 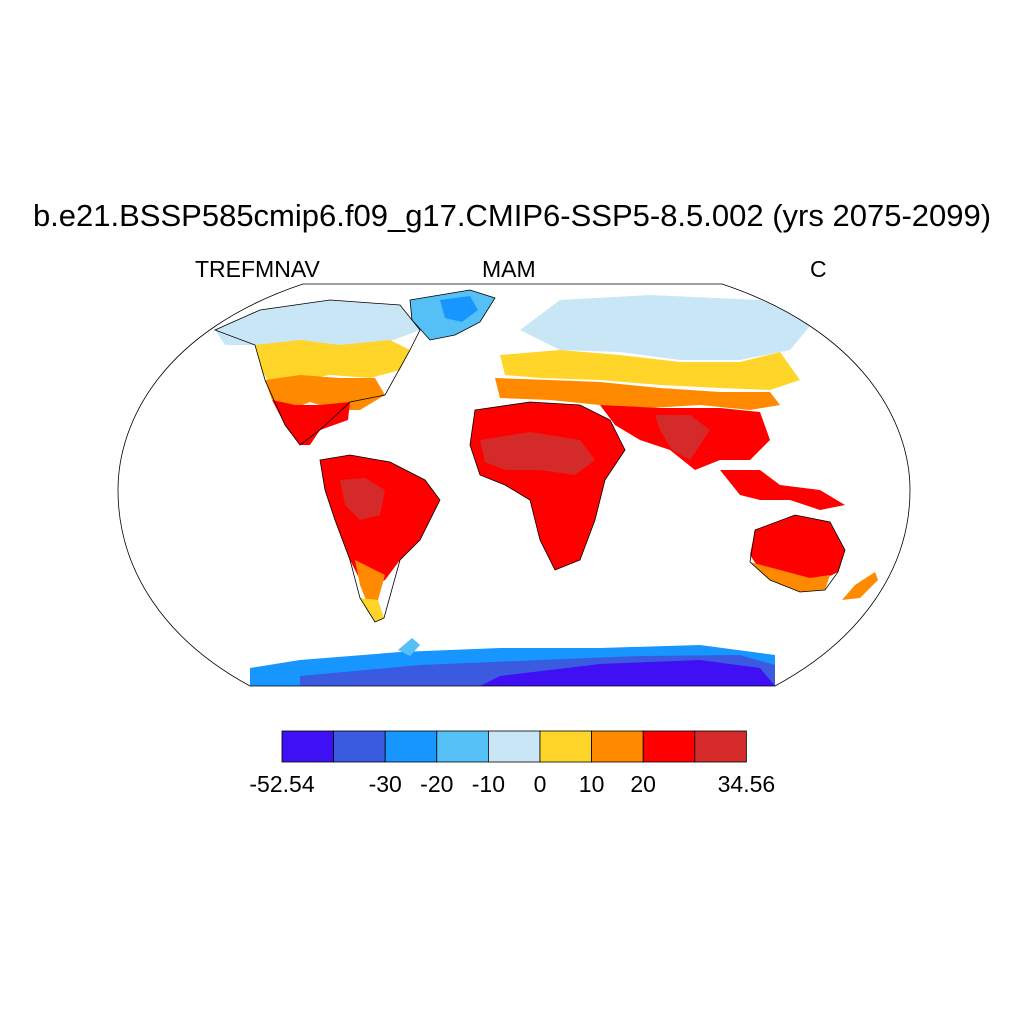 What do you see at coordinates (650, 370) in the screenshot?
I see `eurasia-mild` at bounding box center [650, 370].